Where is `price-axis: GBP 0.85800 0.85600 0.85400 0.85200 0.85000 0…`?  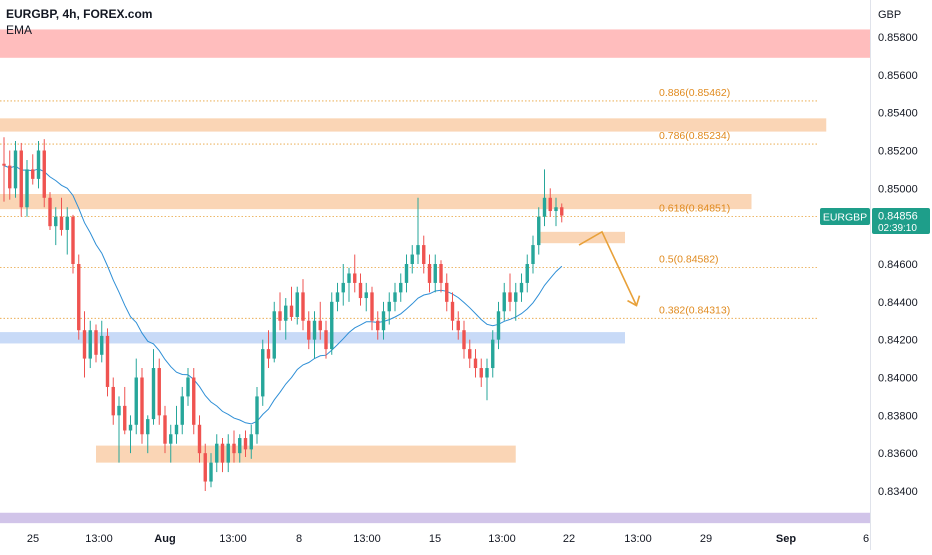
price-axis: GBP 0.85800 0.85600 0.85400 0.85200 0.85000 0… is located at coordinates (898, 253).